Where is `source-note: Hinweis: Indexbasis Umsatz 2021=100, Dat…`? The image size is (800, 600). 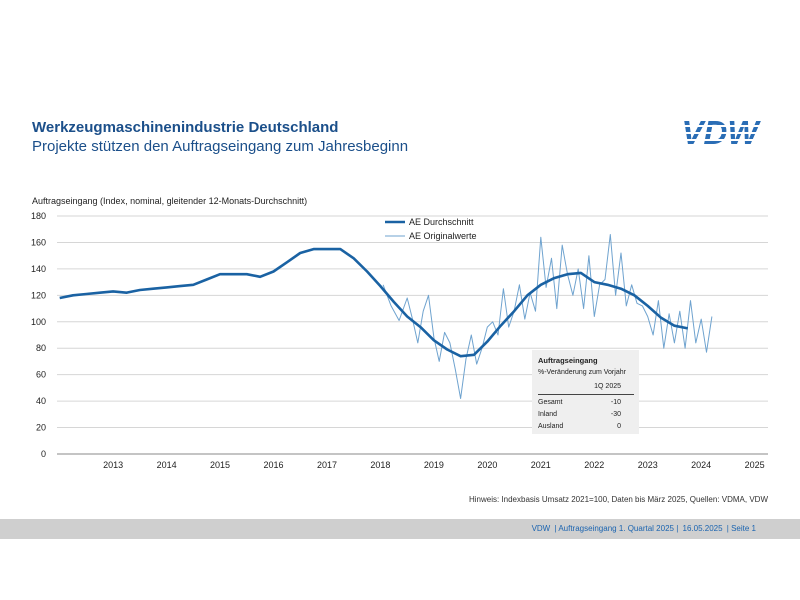 source-note: Hinweis: Indexbasis Umsatz 2021=100, Dat… is located at coordinates (618, 499).